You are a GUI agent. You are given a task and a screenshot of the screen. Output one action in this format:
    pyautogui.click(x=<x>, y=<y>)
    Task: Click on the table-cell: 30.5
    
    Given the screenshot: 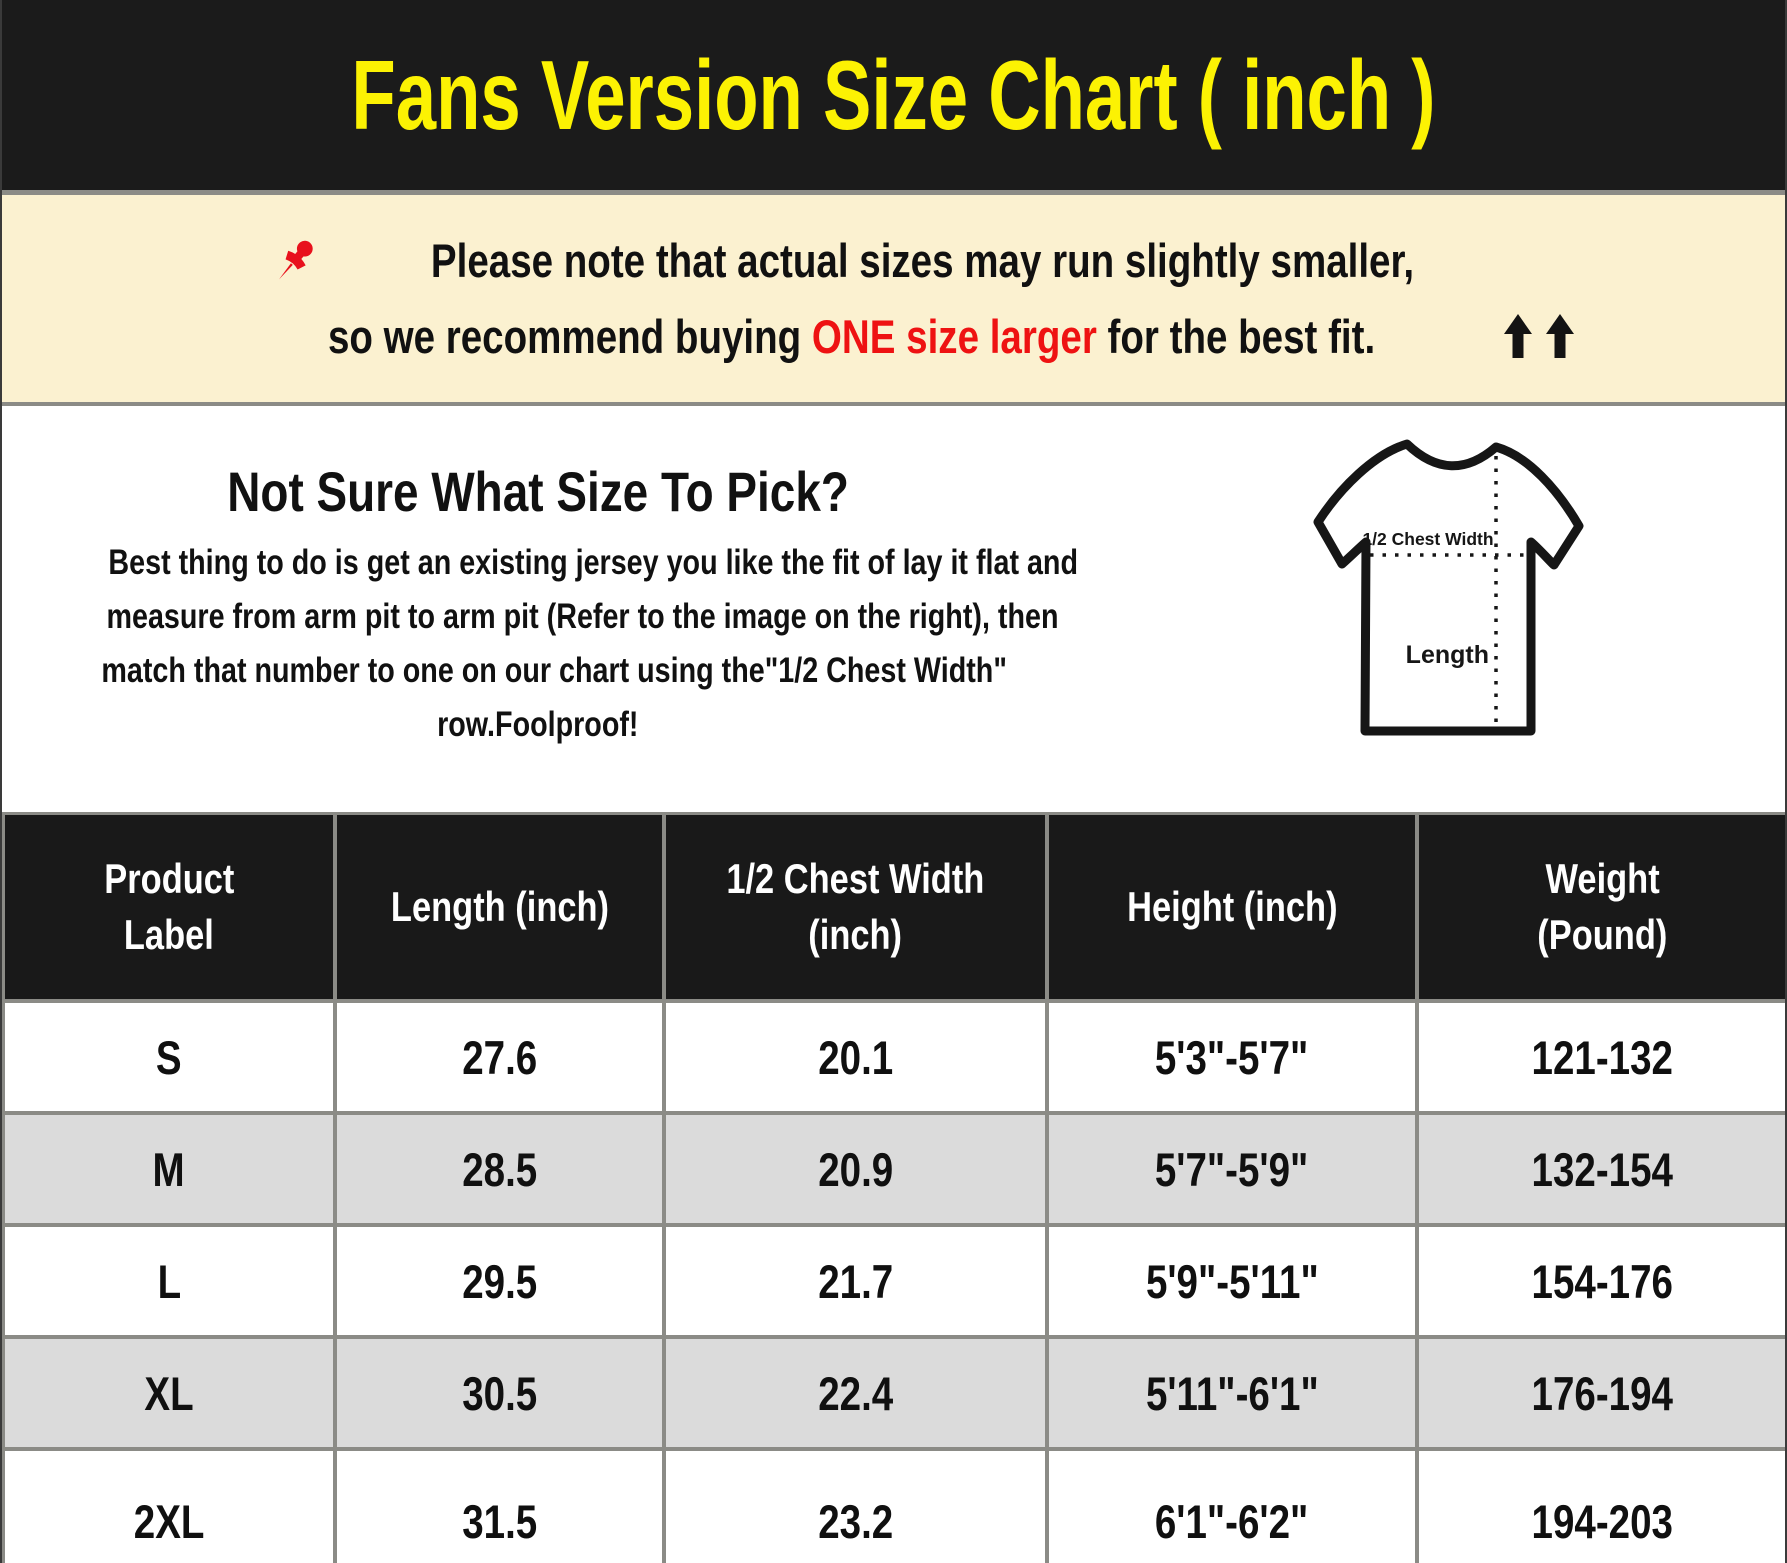 What is the action you would take?
    pyautogui.click(x=499, y=1393)
    